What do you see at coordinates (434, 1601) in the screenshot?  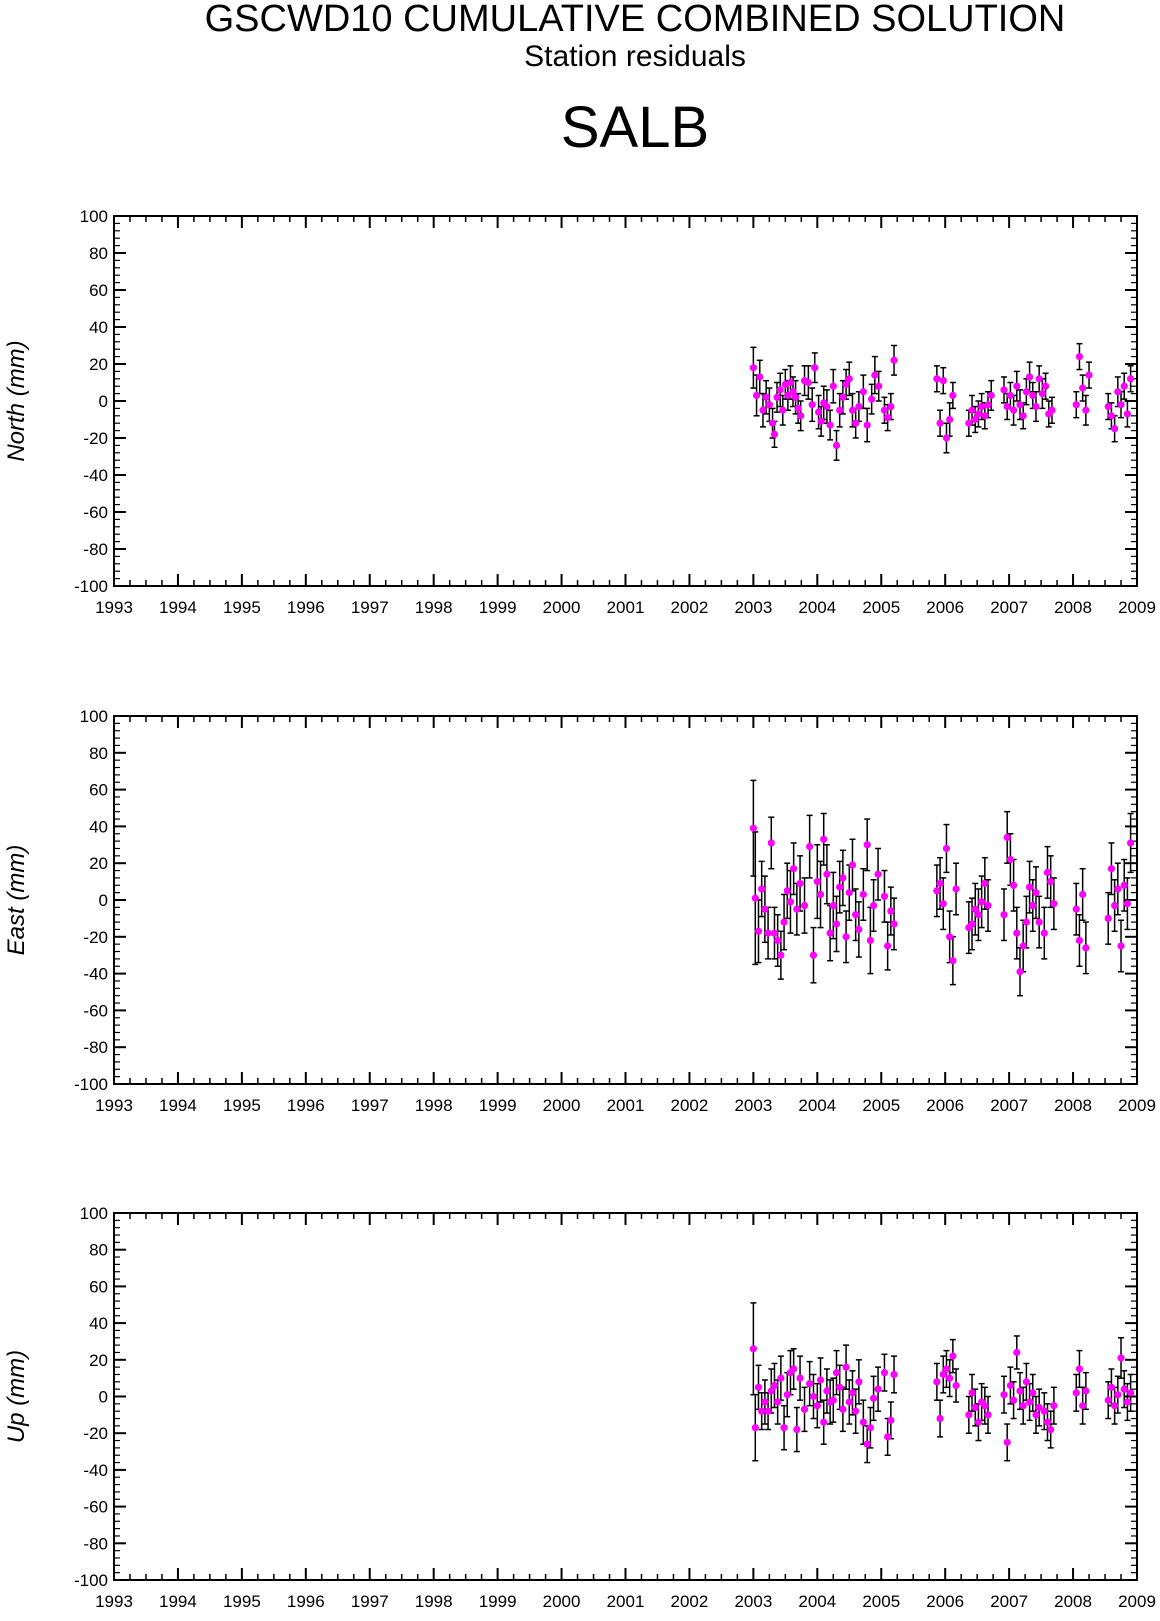 I see `x-tick-label: 1998` at bounding box center [434, 1601].